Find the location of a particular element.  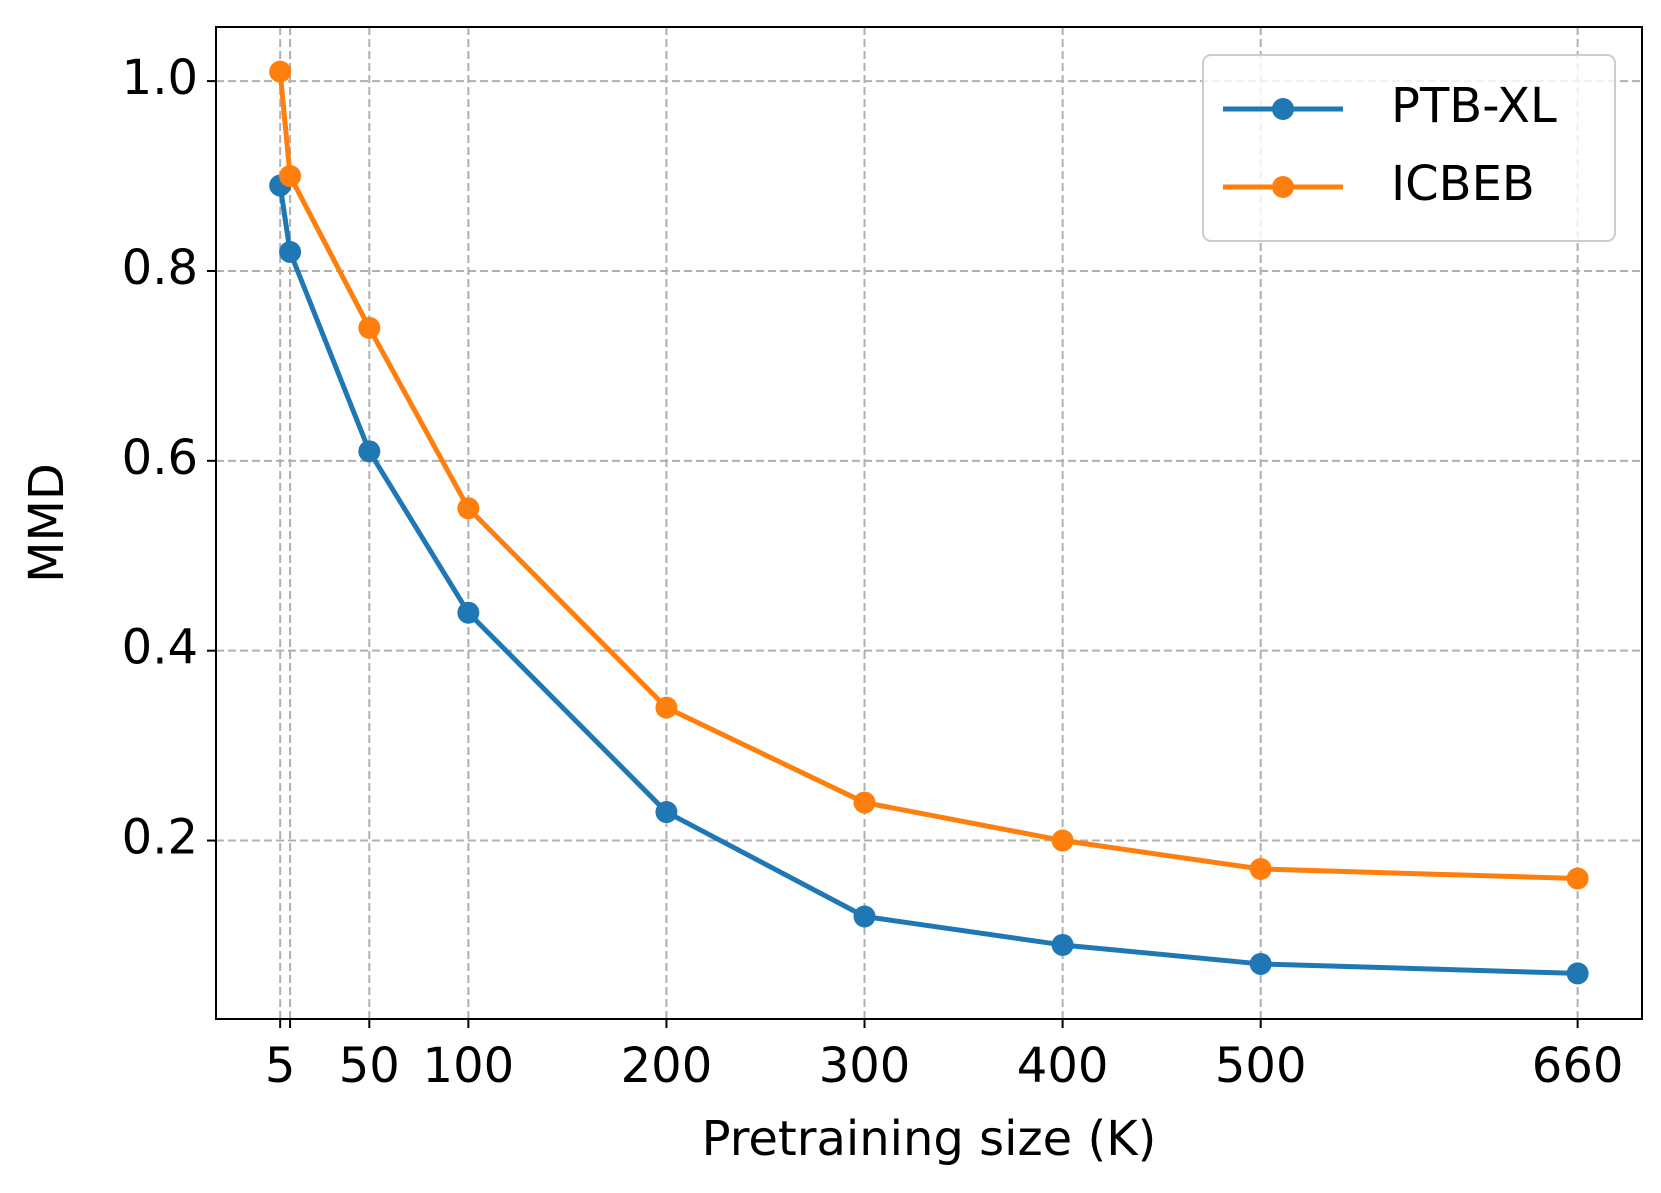

y-tick-label: 0.8 is located at coordinates (160, 268).